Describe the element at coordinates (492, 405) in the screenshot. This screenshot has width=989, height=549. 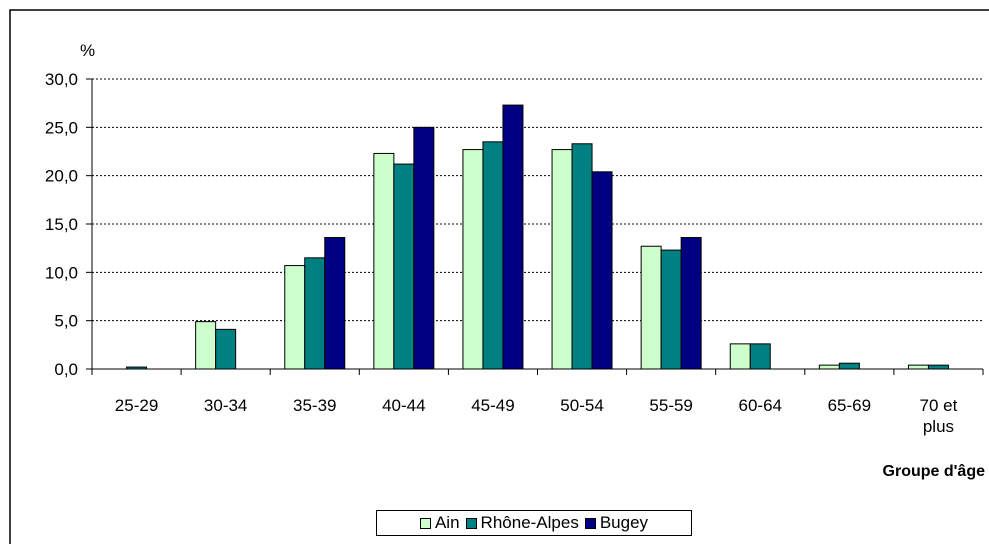
I see `x-tick-label: 45-49` at that location.